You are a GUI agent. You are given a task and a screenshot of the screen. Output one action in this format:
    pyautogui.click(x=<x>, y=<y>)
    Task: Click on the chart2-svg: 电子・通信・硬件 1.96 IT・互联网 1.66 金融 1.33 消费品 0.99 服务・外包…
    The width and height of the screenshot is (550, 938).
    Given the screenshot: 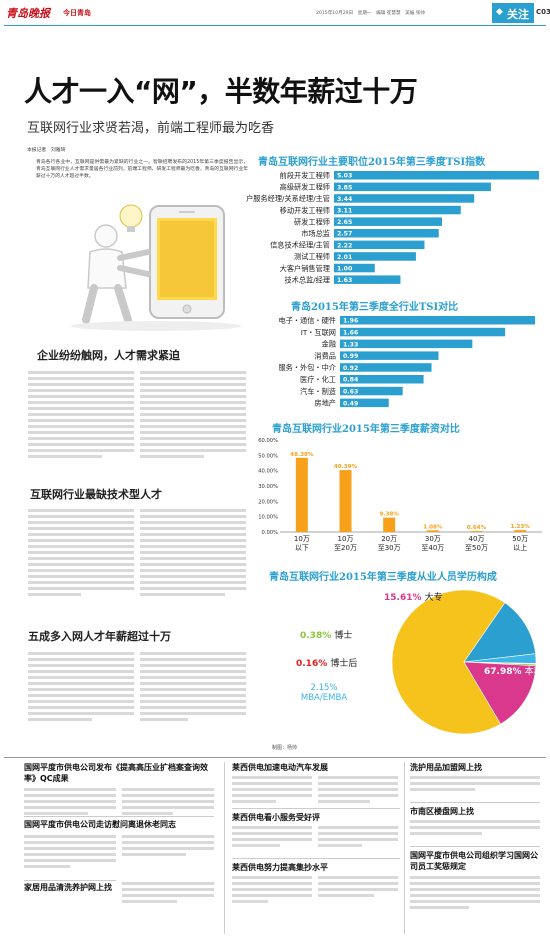 What is the action you would take?
    pyautogui.click(x=406, y=362)
    